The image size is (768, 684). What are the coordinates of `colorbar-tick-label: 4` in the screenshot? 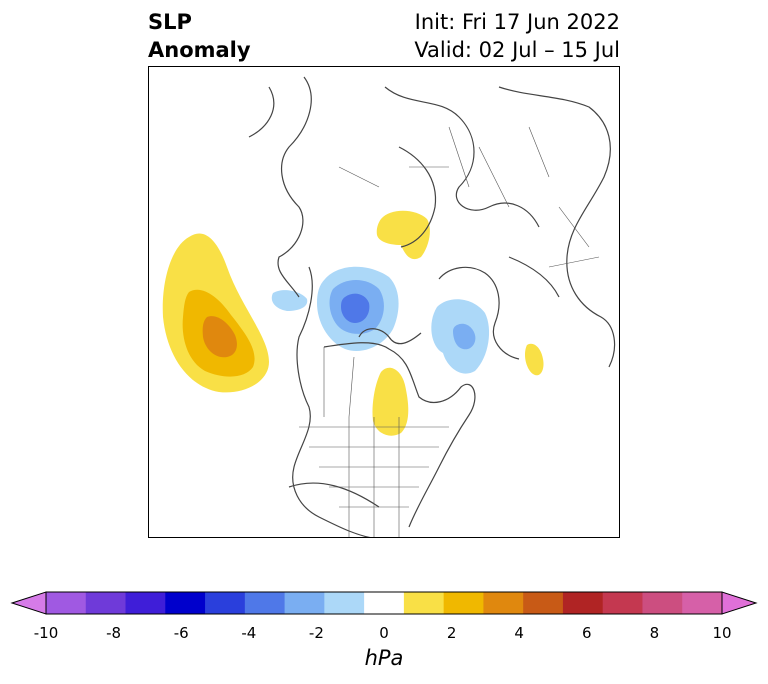 It's located at (519, 633).